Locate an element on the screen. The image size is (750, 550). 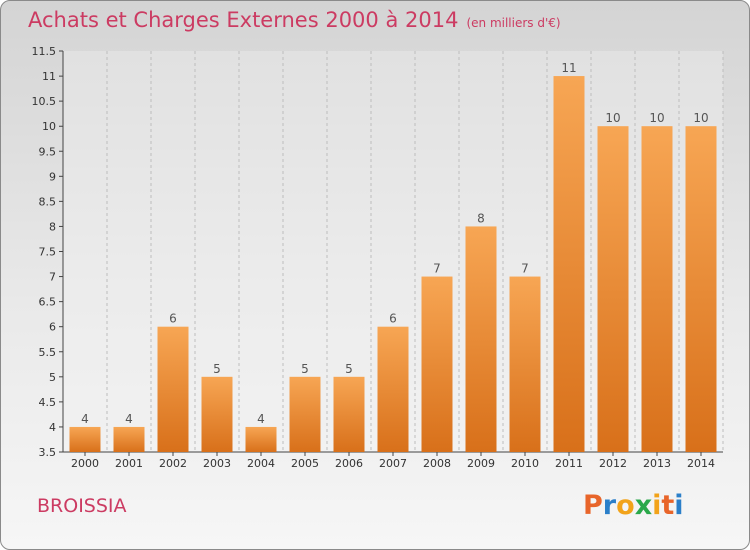
x-tick-label: 2008 is located at coordinates (437, 463).